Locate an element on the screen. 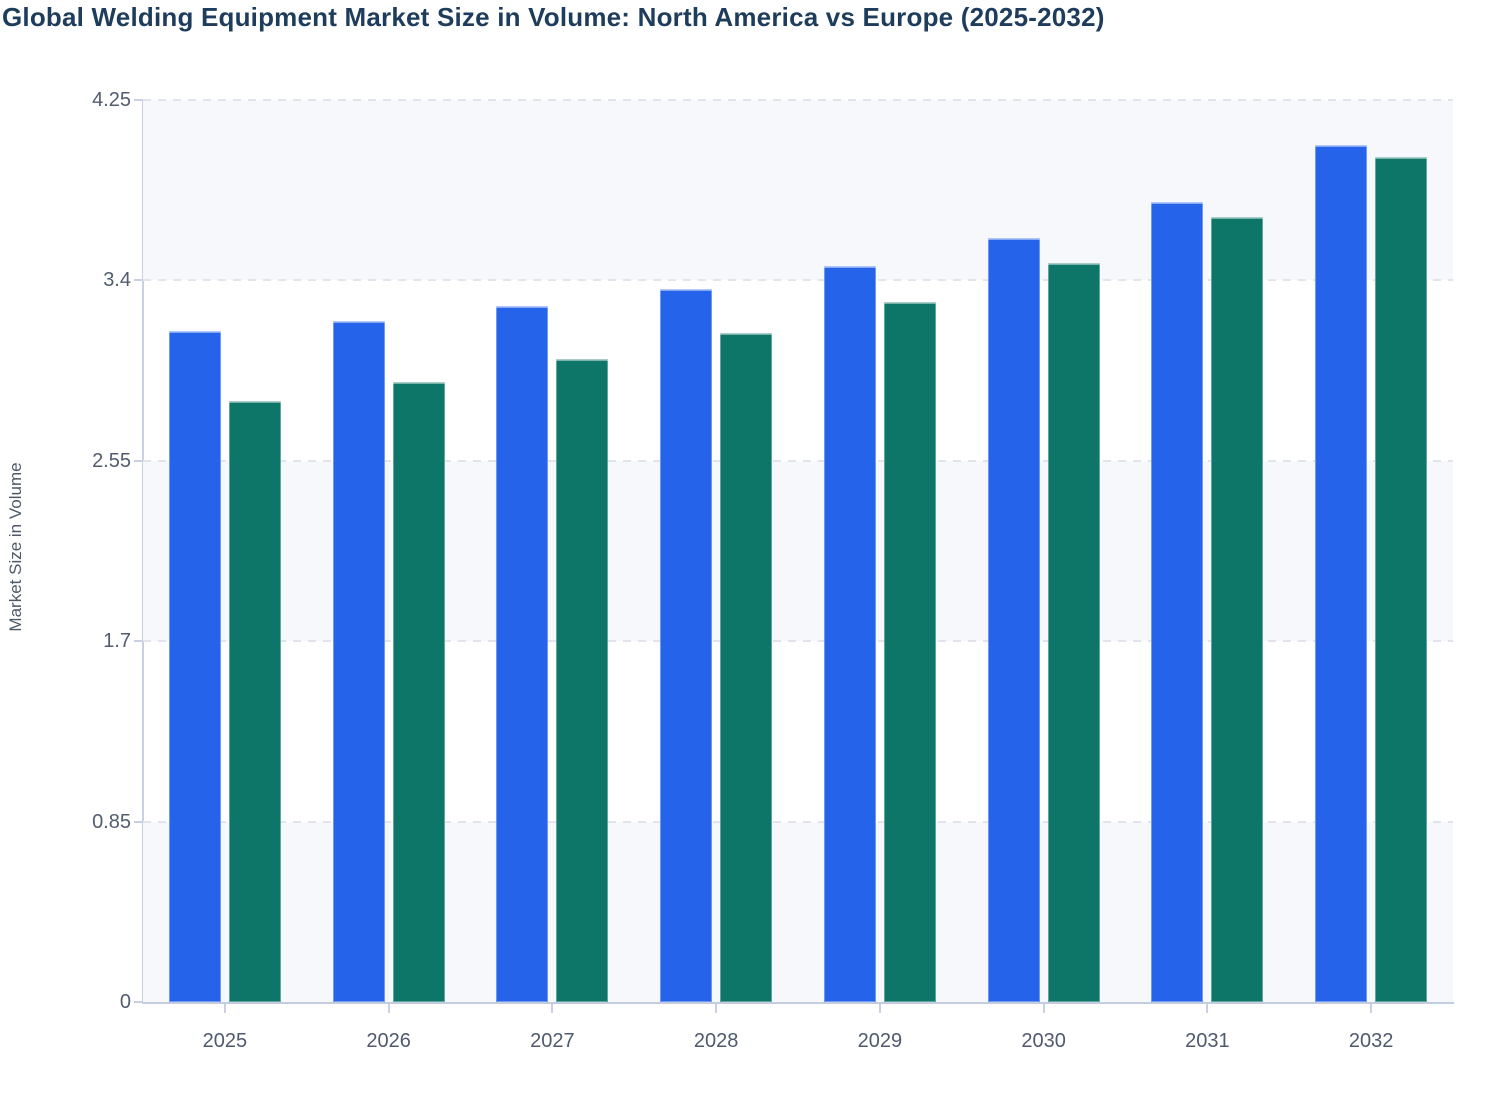 The image size is (1508, 1120). bar-north-america-2028 is located at coordinates (686, 645).